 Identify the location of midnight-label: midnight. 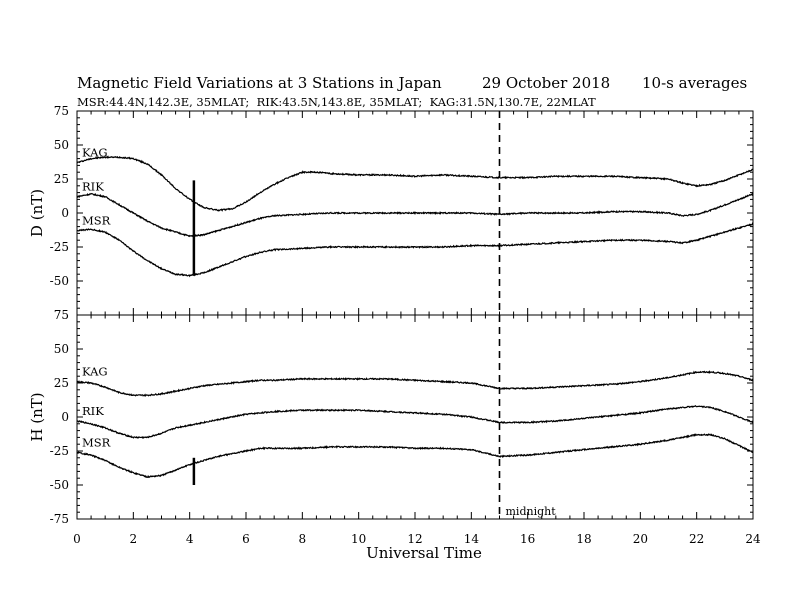
(531, 511).